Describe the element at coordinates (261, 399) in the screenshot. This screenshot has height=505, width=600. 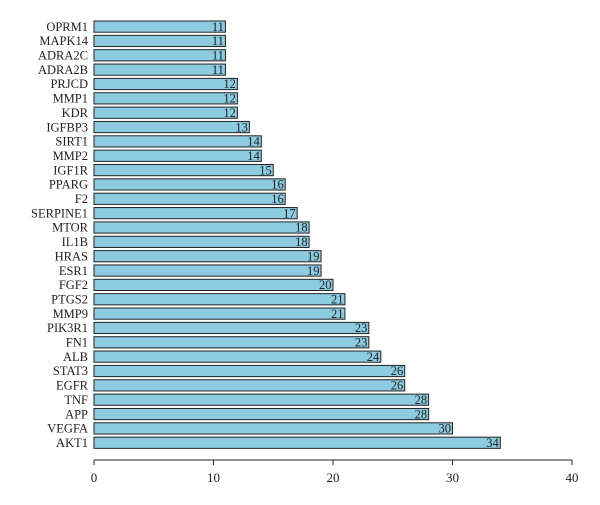
I see `bar-tnf` at that location.